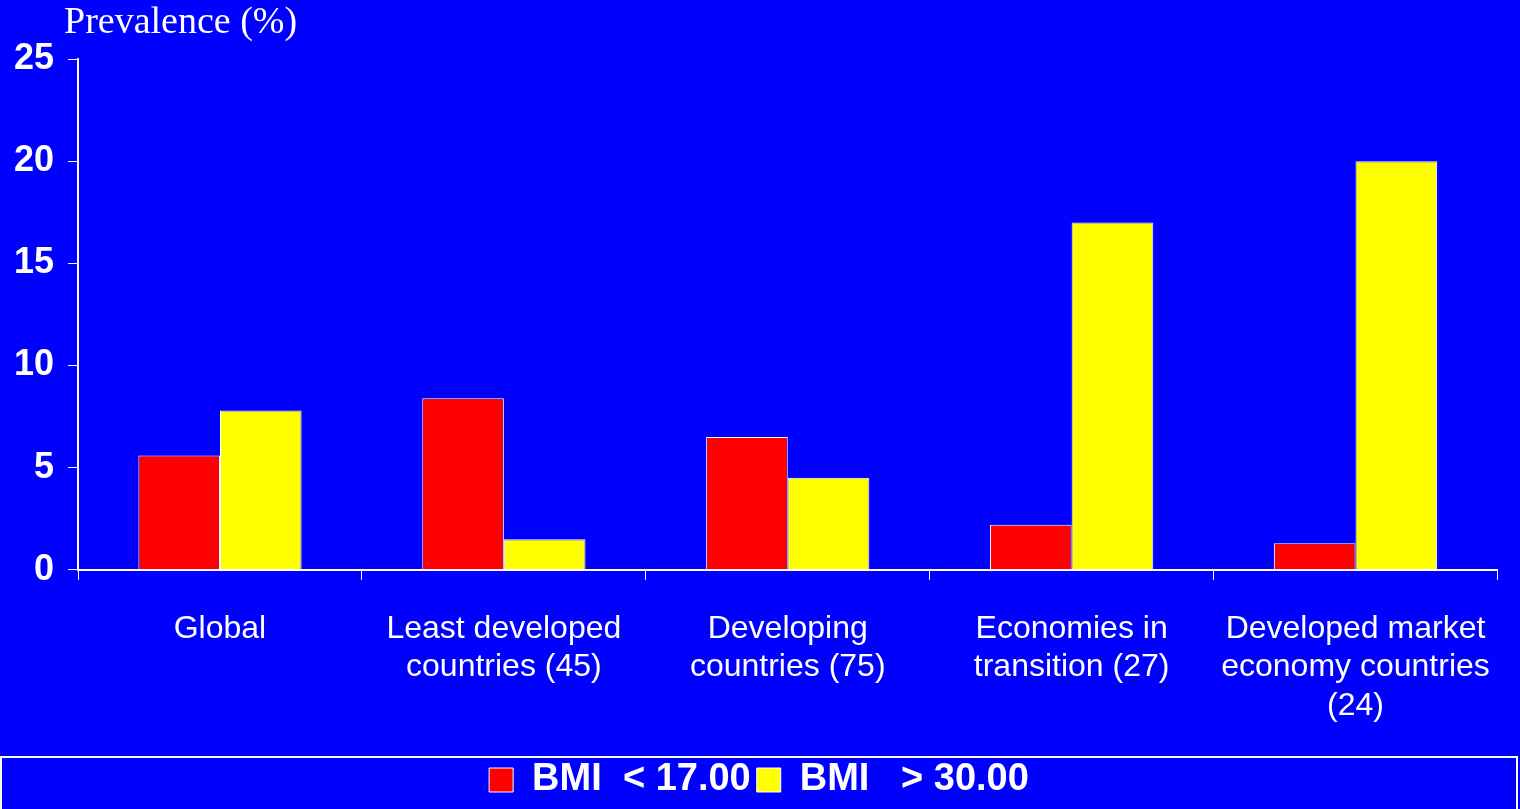 The width and height of the screenshot is (1520, 809). What do you see at coordinates (641, 777) in the screenshot?
I see `legend-label: BMI < 17.00` at bounding box center [641, 777].